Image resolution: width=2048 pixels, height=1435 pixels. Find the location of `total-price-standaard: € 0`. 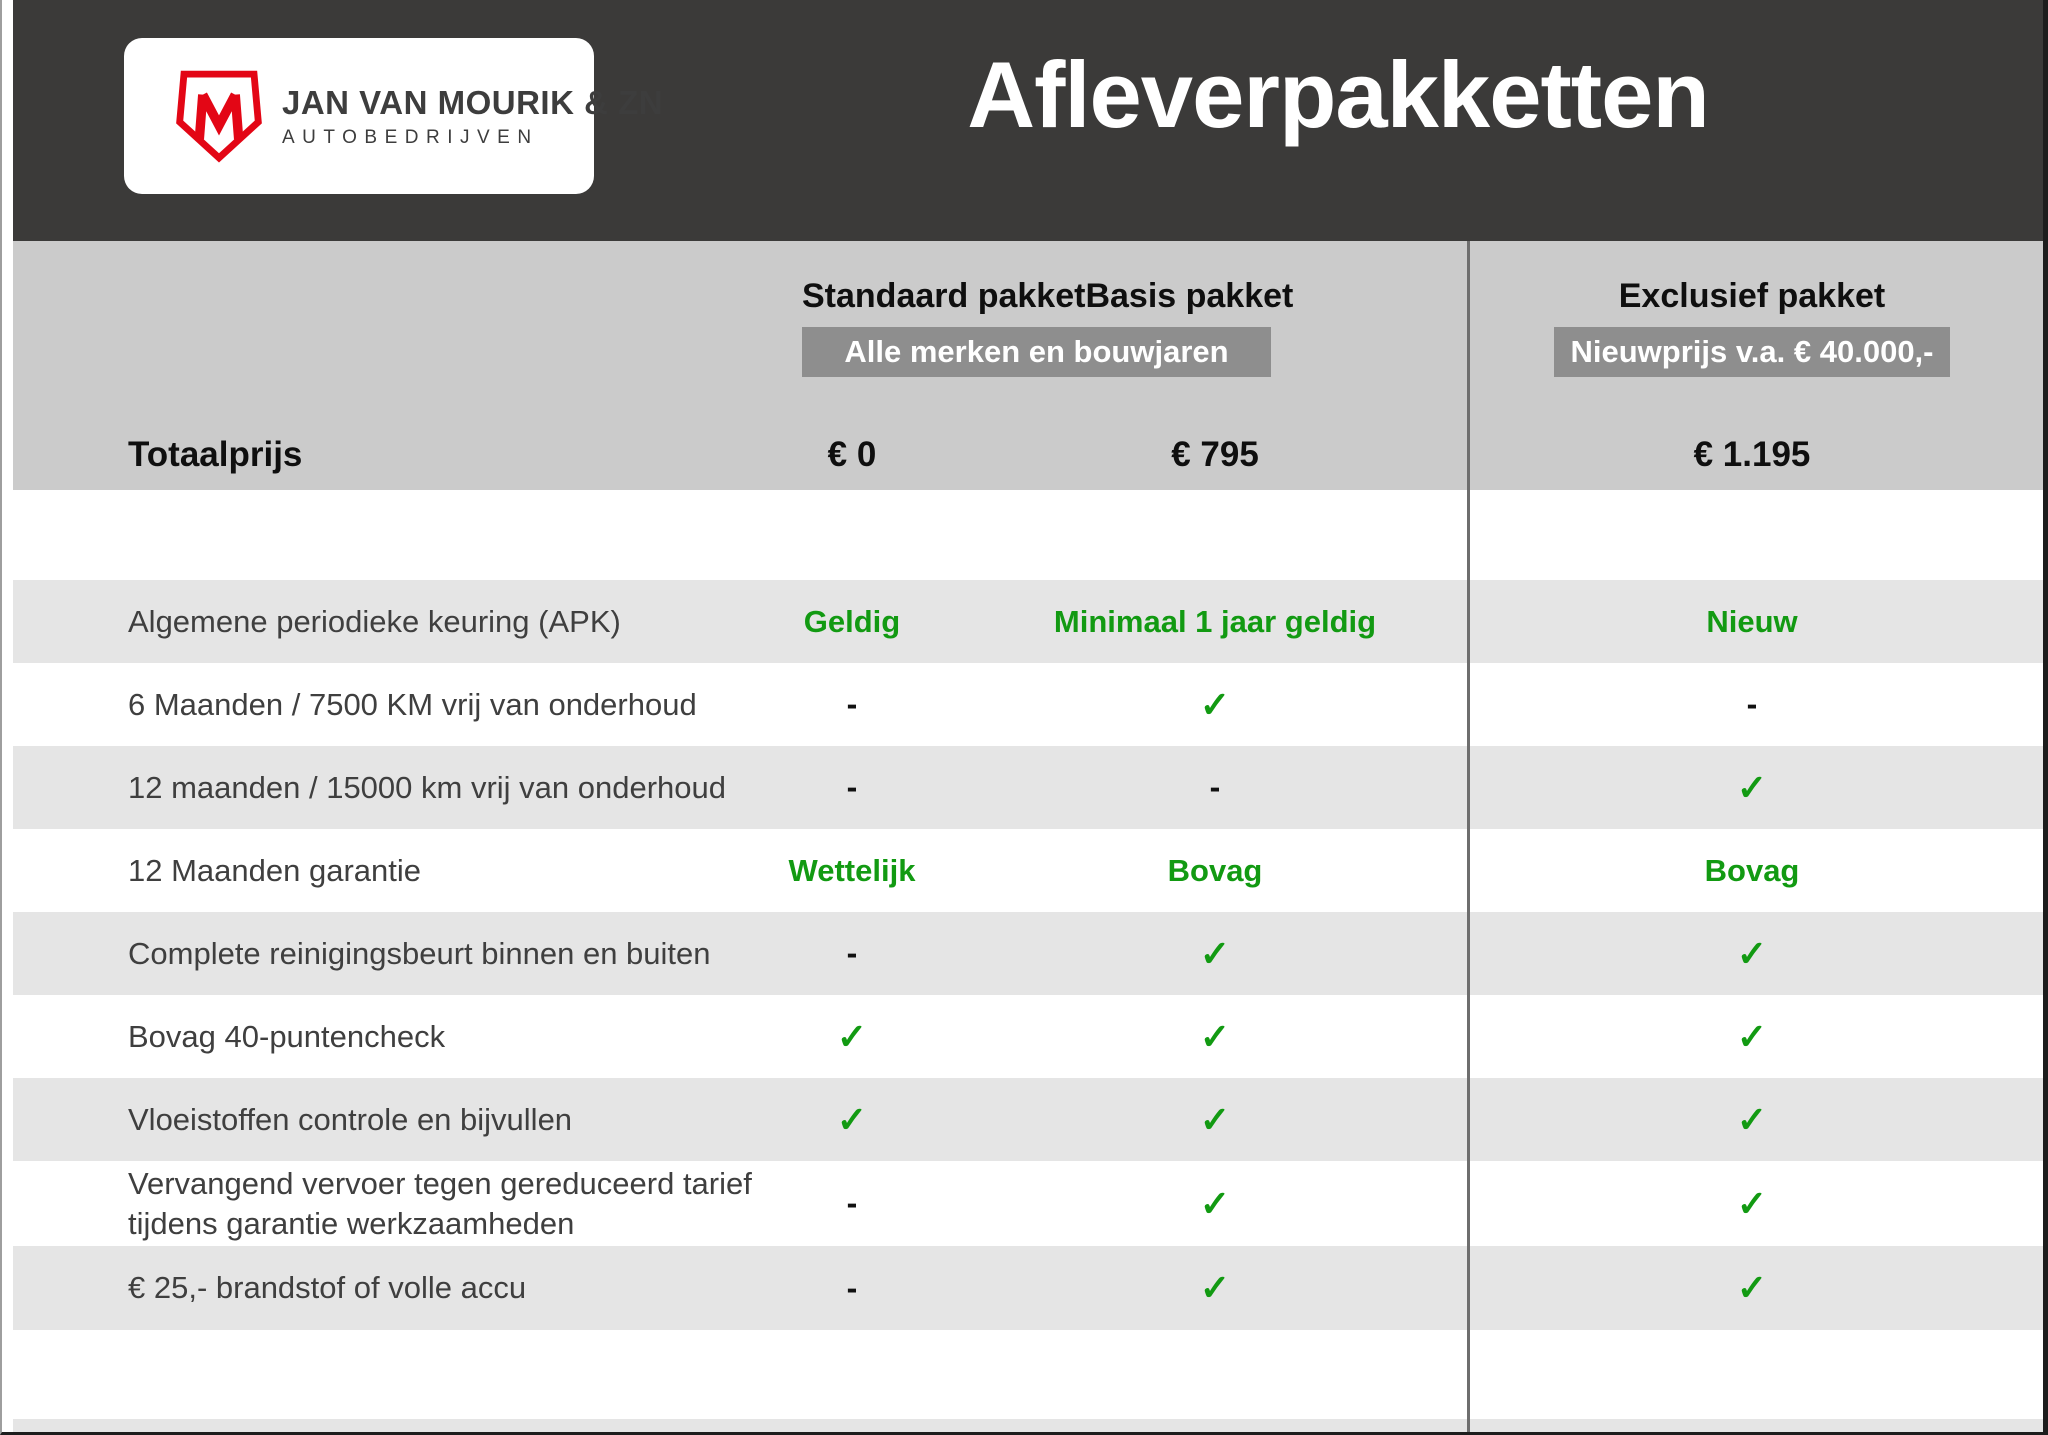

total-price-standaard: € 0 is located at coordinates (852, 454).